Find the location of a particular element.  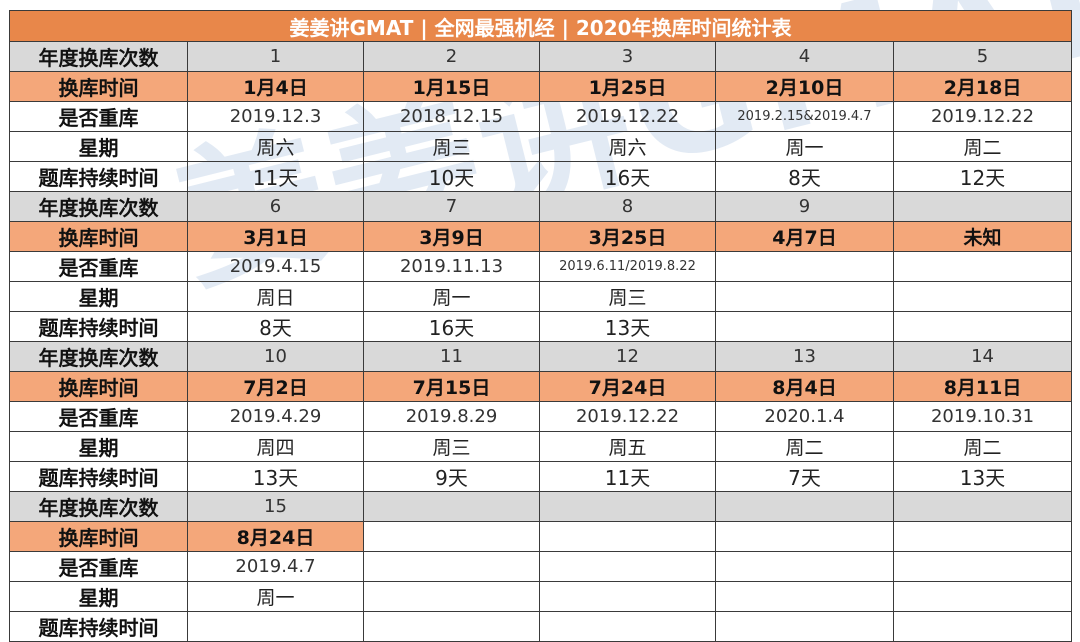

table-cell: 2019.11.13 is located at coordinates (451, 266).